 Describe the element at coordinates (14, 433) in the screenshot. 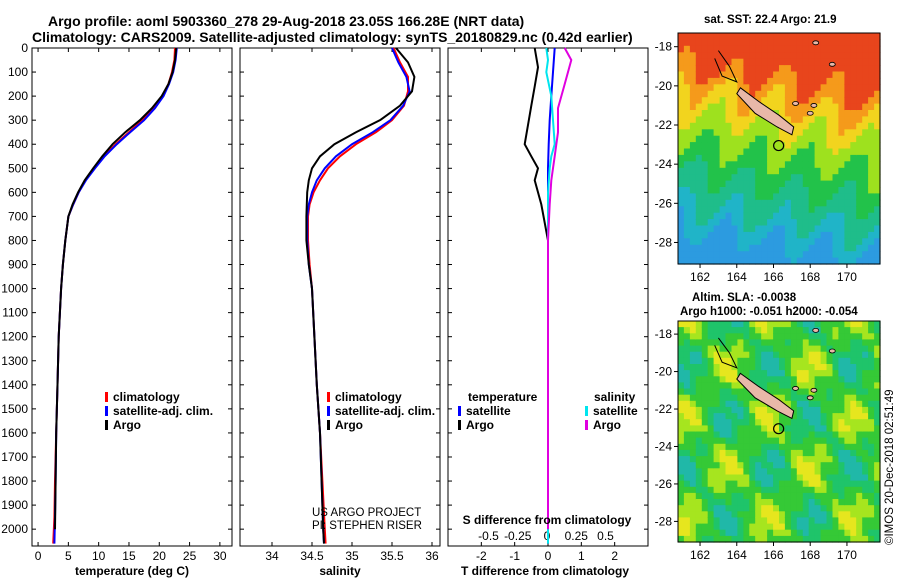

I see `y-tick-label: 1600` at that location.